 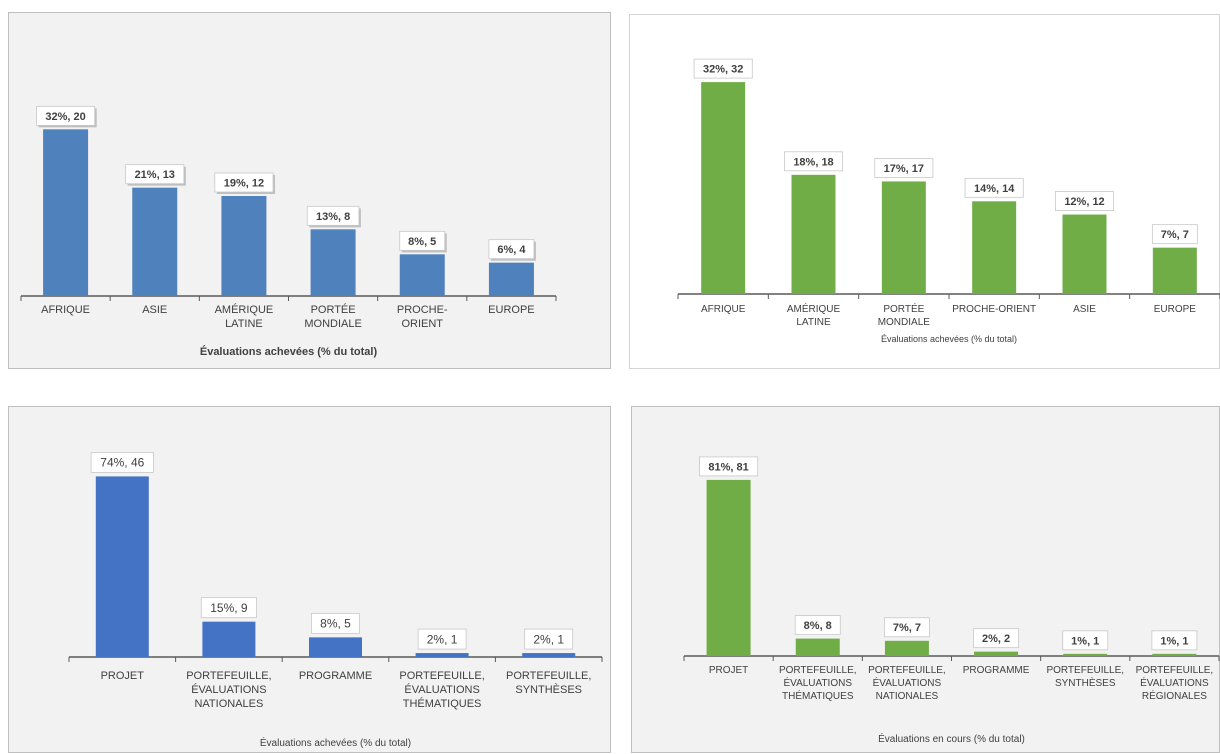 I want to click on data-label: 17%, 17, so click(x=904, y=168).